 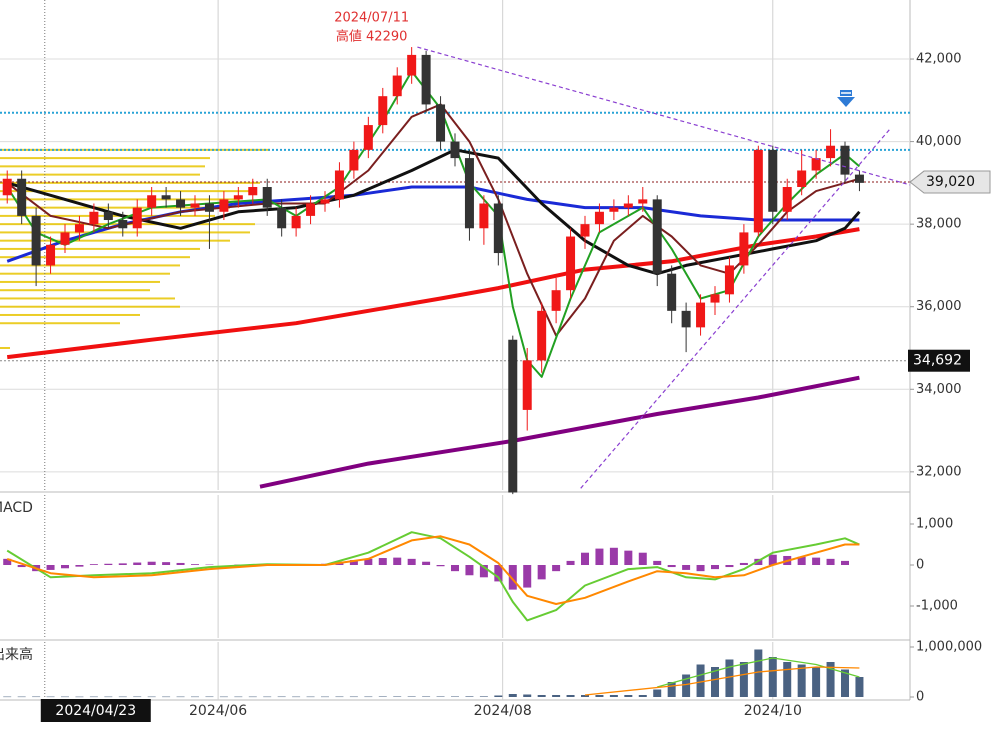 What do you see at coordinates (664, 116) in the screenshot?
I see `trendline` at bounding box center [664, 116].